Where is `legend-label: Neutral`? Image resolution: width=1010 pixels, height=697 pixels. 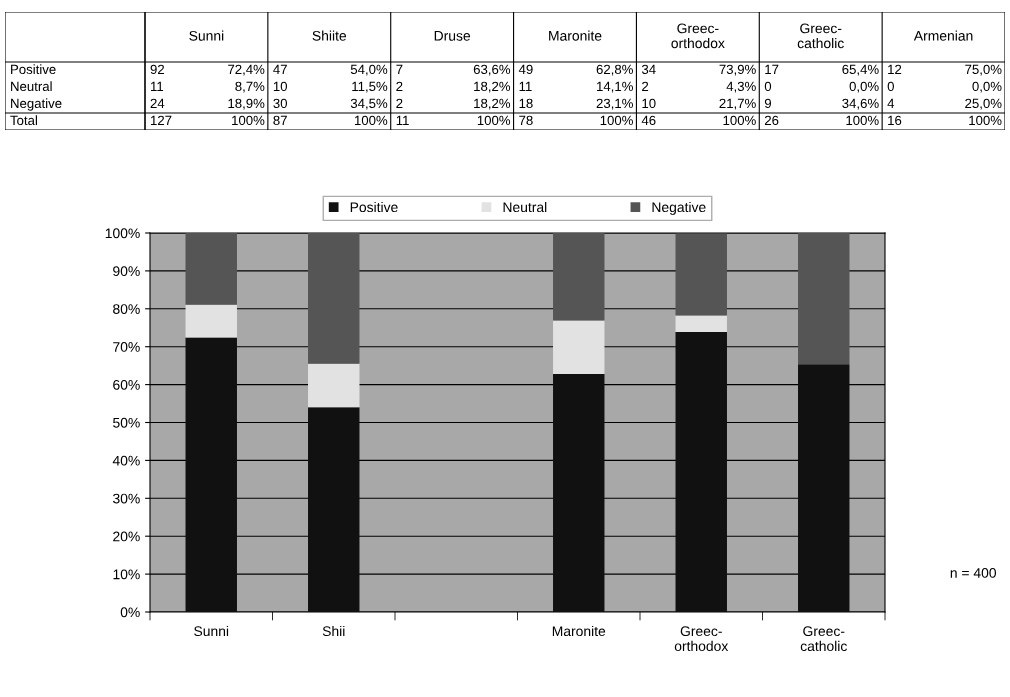 legend-label: Neutral is located at coordinates (525, 207).